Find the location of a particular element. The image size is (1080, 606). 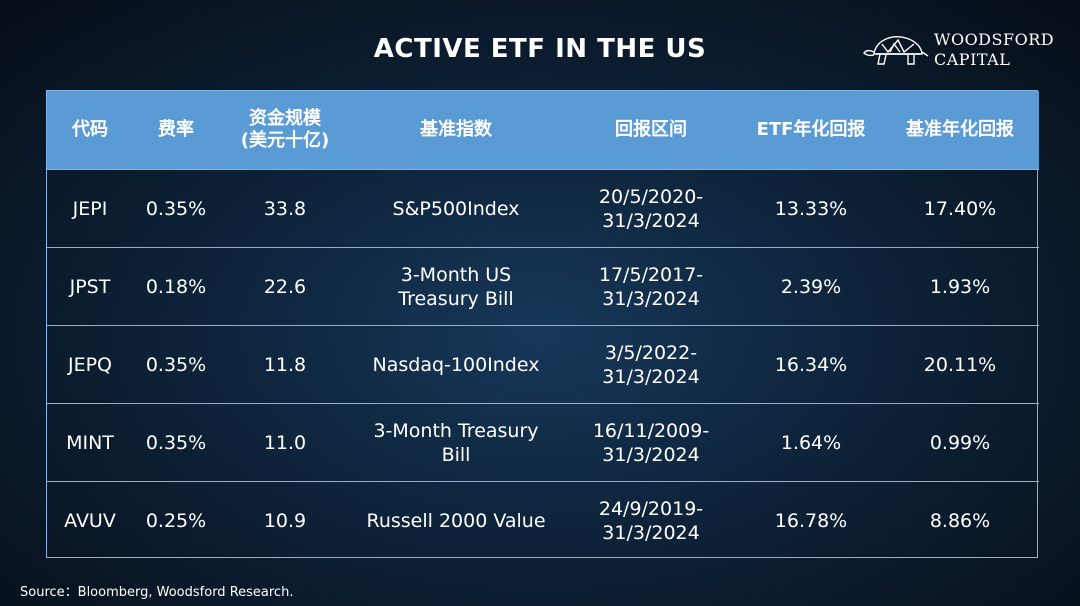

company-logo: WOODSFORD CAPITAL is located at coordinates (962, 51).